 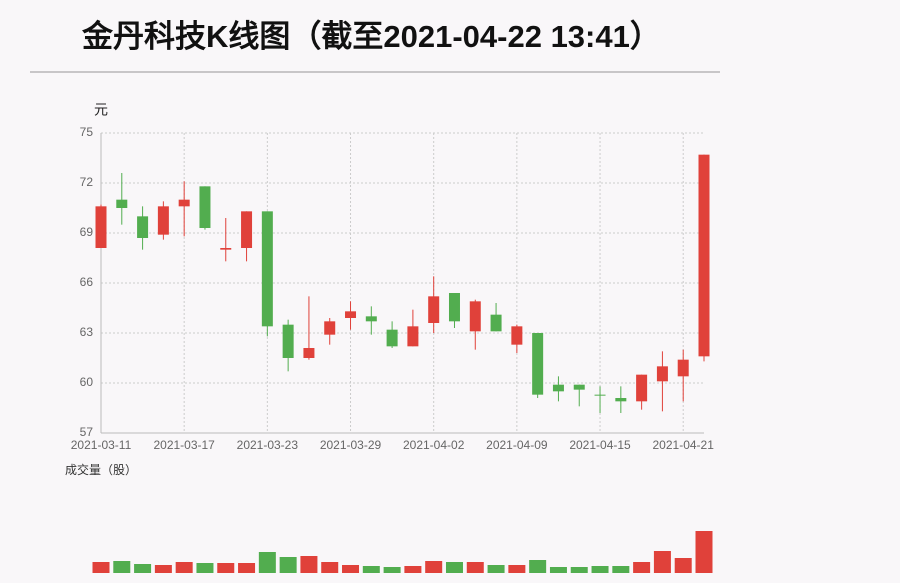 I want to click on y-label: 元, so click(x=101, y=110).